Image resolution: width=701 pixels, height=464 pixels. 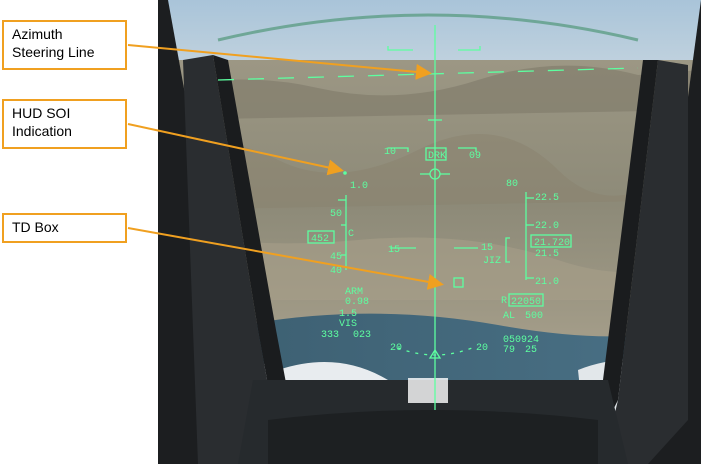 What do you see at coordinates (359, 186) in the screenshot?
I see `scale-top-left: 1.0` at bounding box center [359, 186].